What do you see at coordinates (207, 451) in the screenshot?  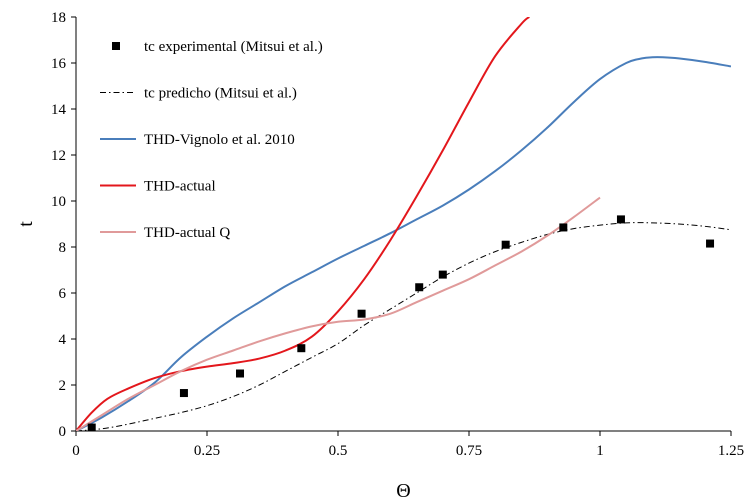 I see `x-tick-label: 0.25` at bounding box center [207, 451].